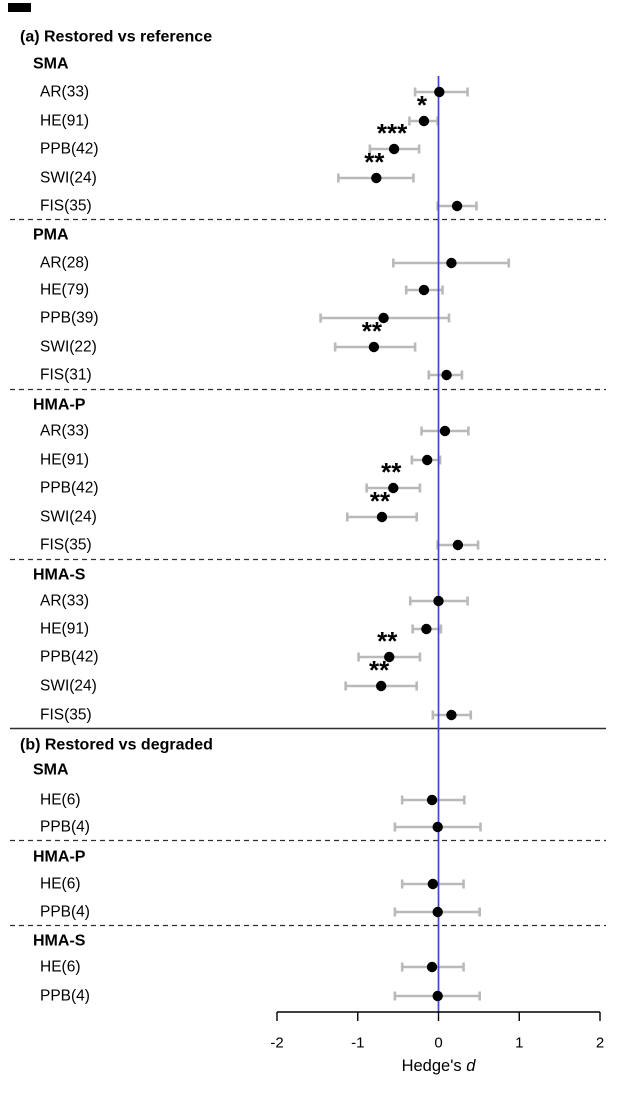 This screenshot has width=623, height=1113. What do you see at coordinates (422, 105) in the screenshot?
I see `significance-stars: *` at bounding box center [422, 105].